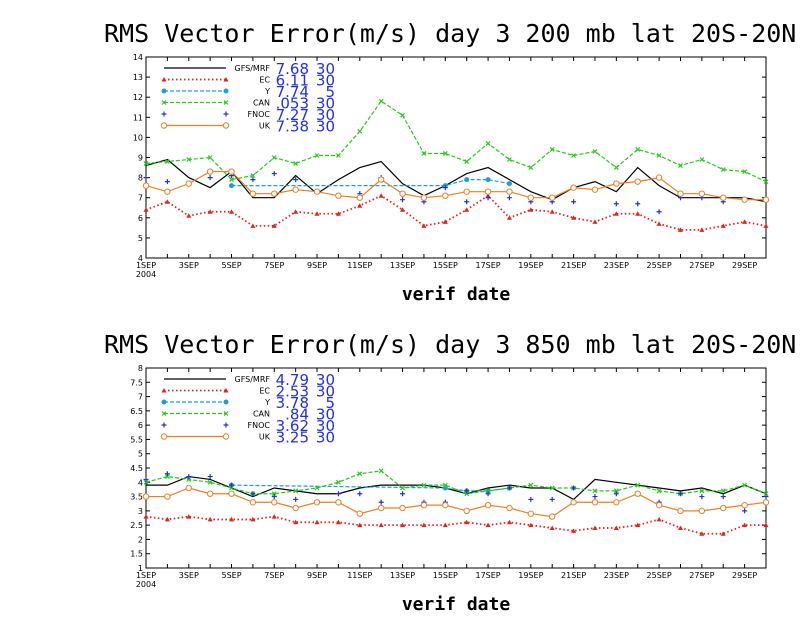 The image size is (800, 622). I want to click on y-tick-label: 8, so click(140, 178).